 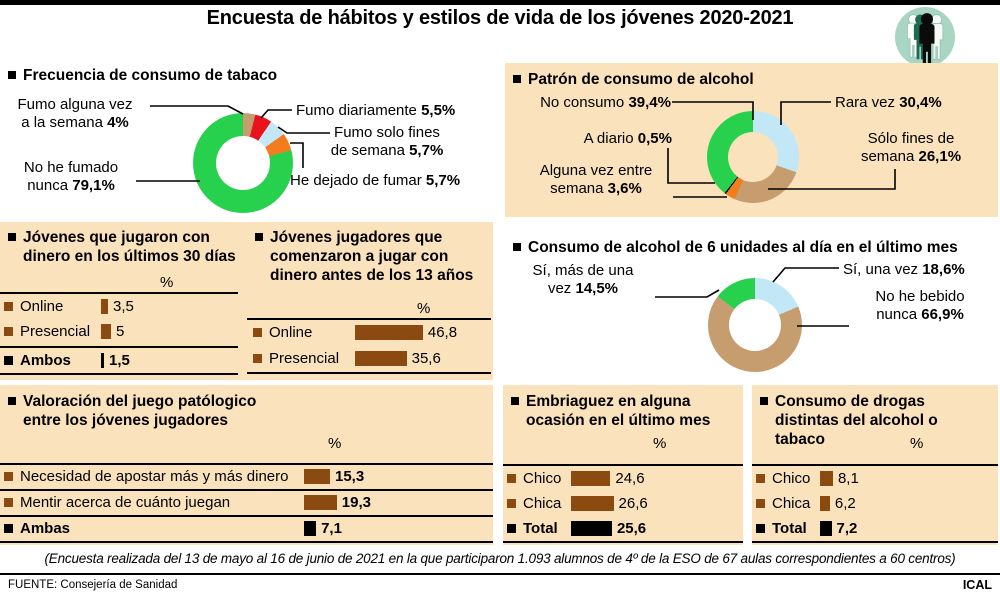 What do you see at coordinates (596, 179) in the screenshot?
I see `chart-label: Alguna vez entre semana 3,6%` at bounding box center [596, 179].